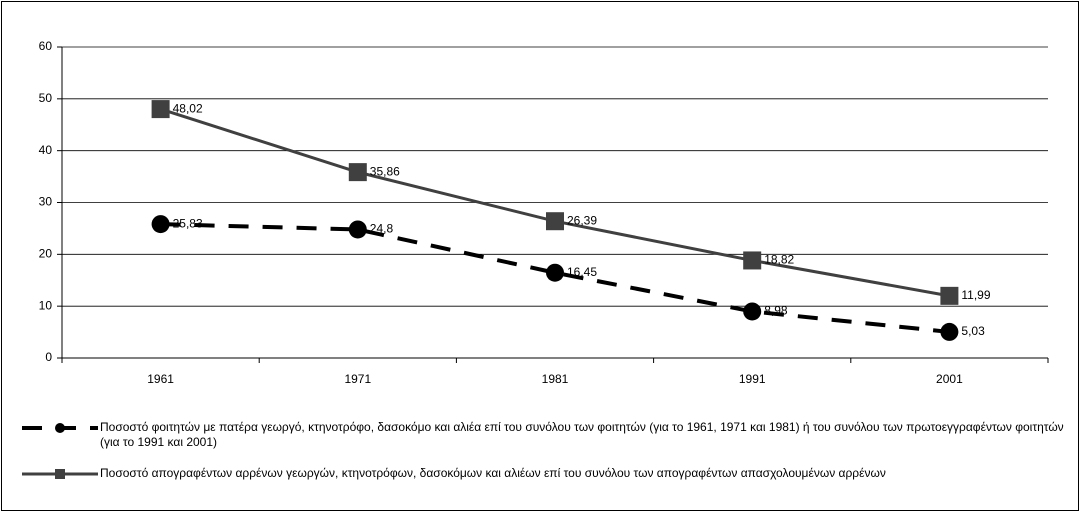  Describe the element at coordinates (973, 331) in the screenshot. I see `data-label: 5,03` at that location.